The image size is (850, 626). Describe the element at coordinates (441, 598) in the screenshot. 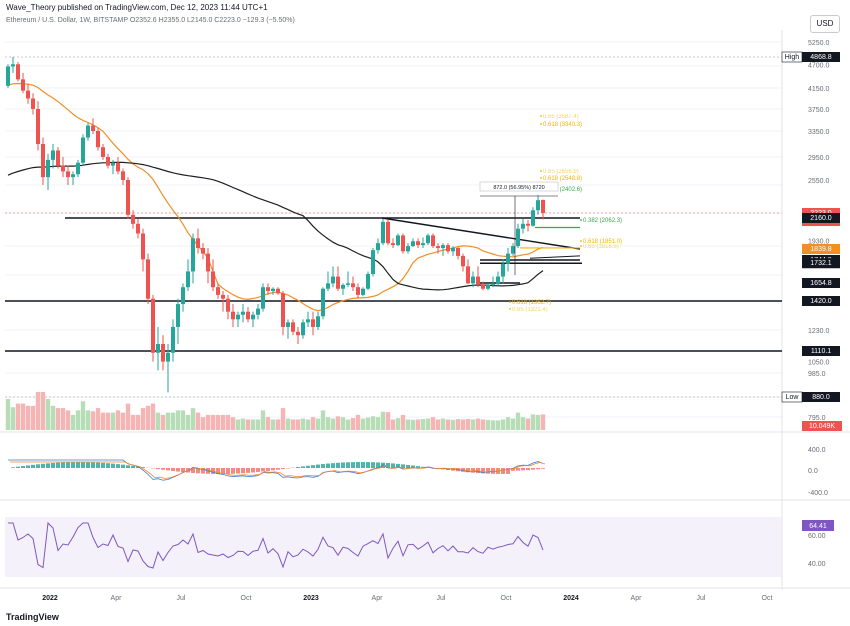

I see `time-axis-label: Jul` at that location.